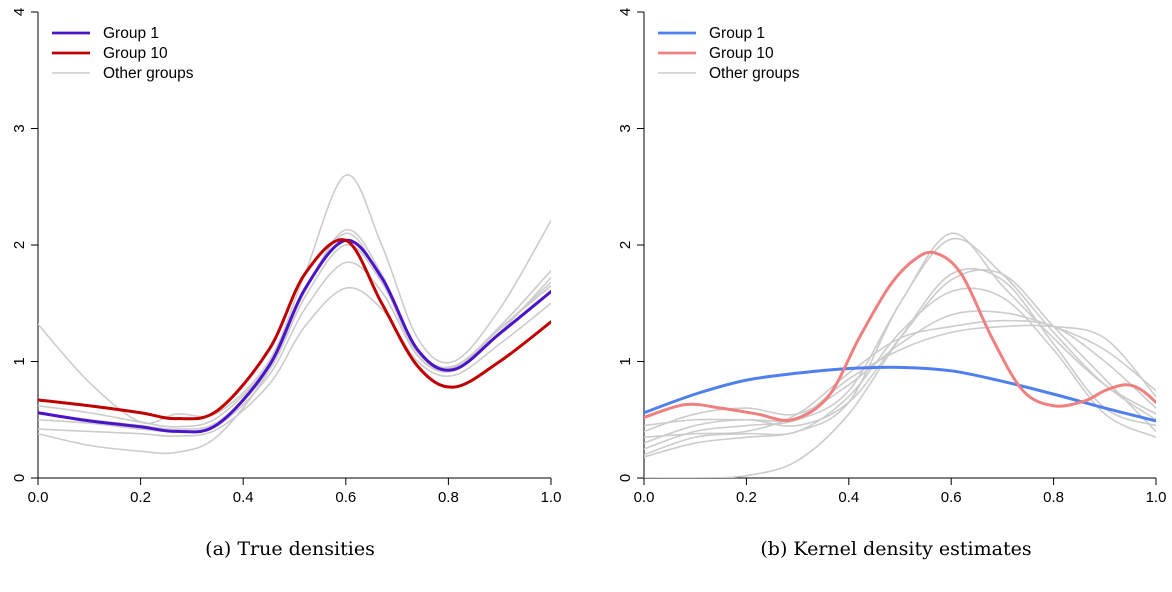 The image size is (1172, 592). What do you see at coordinates (896, 549) in the screenshot?
I see `caption-kernel-density-estimates: (b) Kernel density estimates` at bounding box center [896, 549].